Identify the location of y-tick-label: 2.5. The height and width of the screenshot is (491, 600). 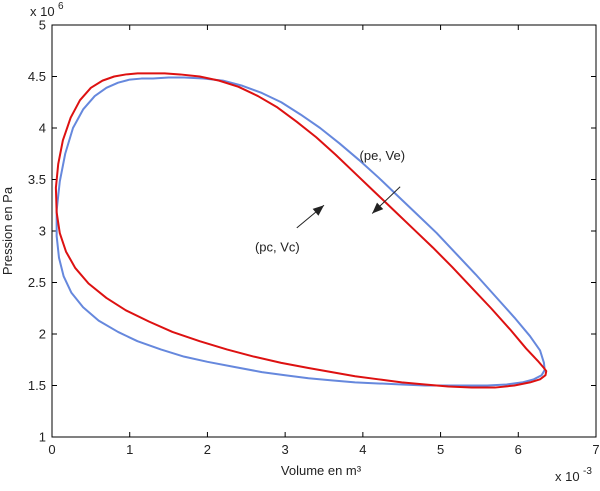
(37, 282).